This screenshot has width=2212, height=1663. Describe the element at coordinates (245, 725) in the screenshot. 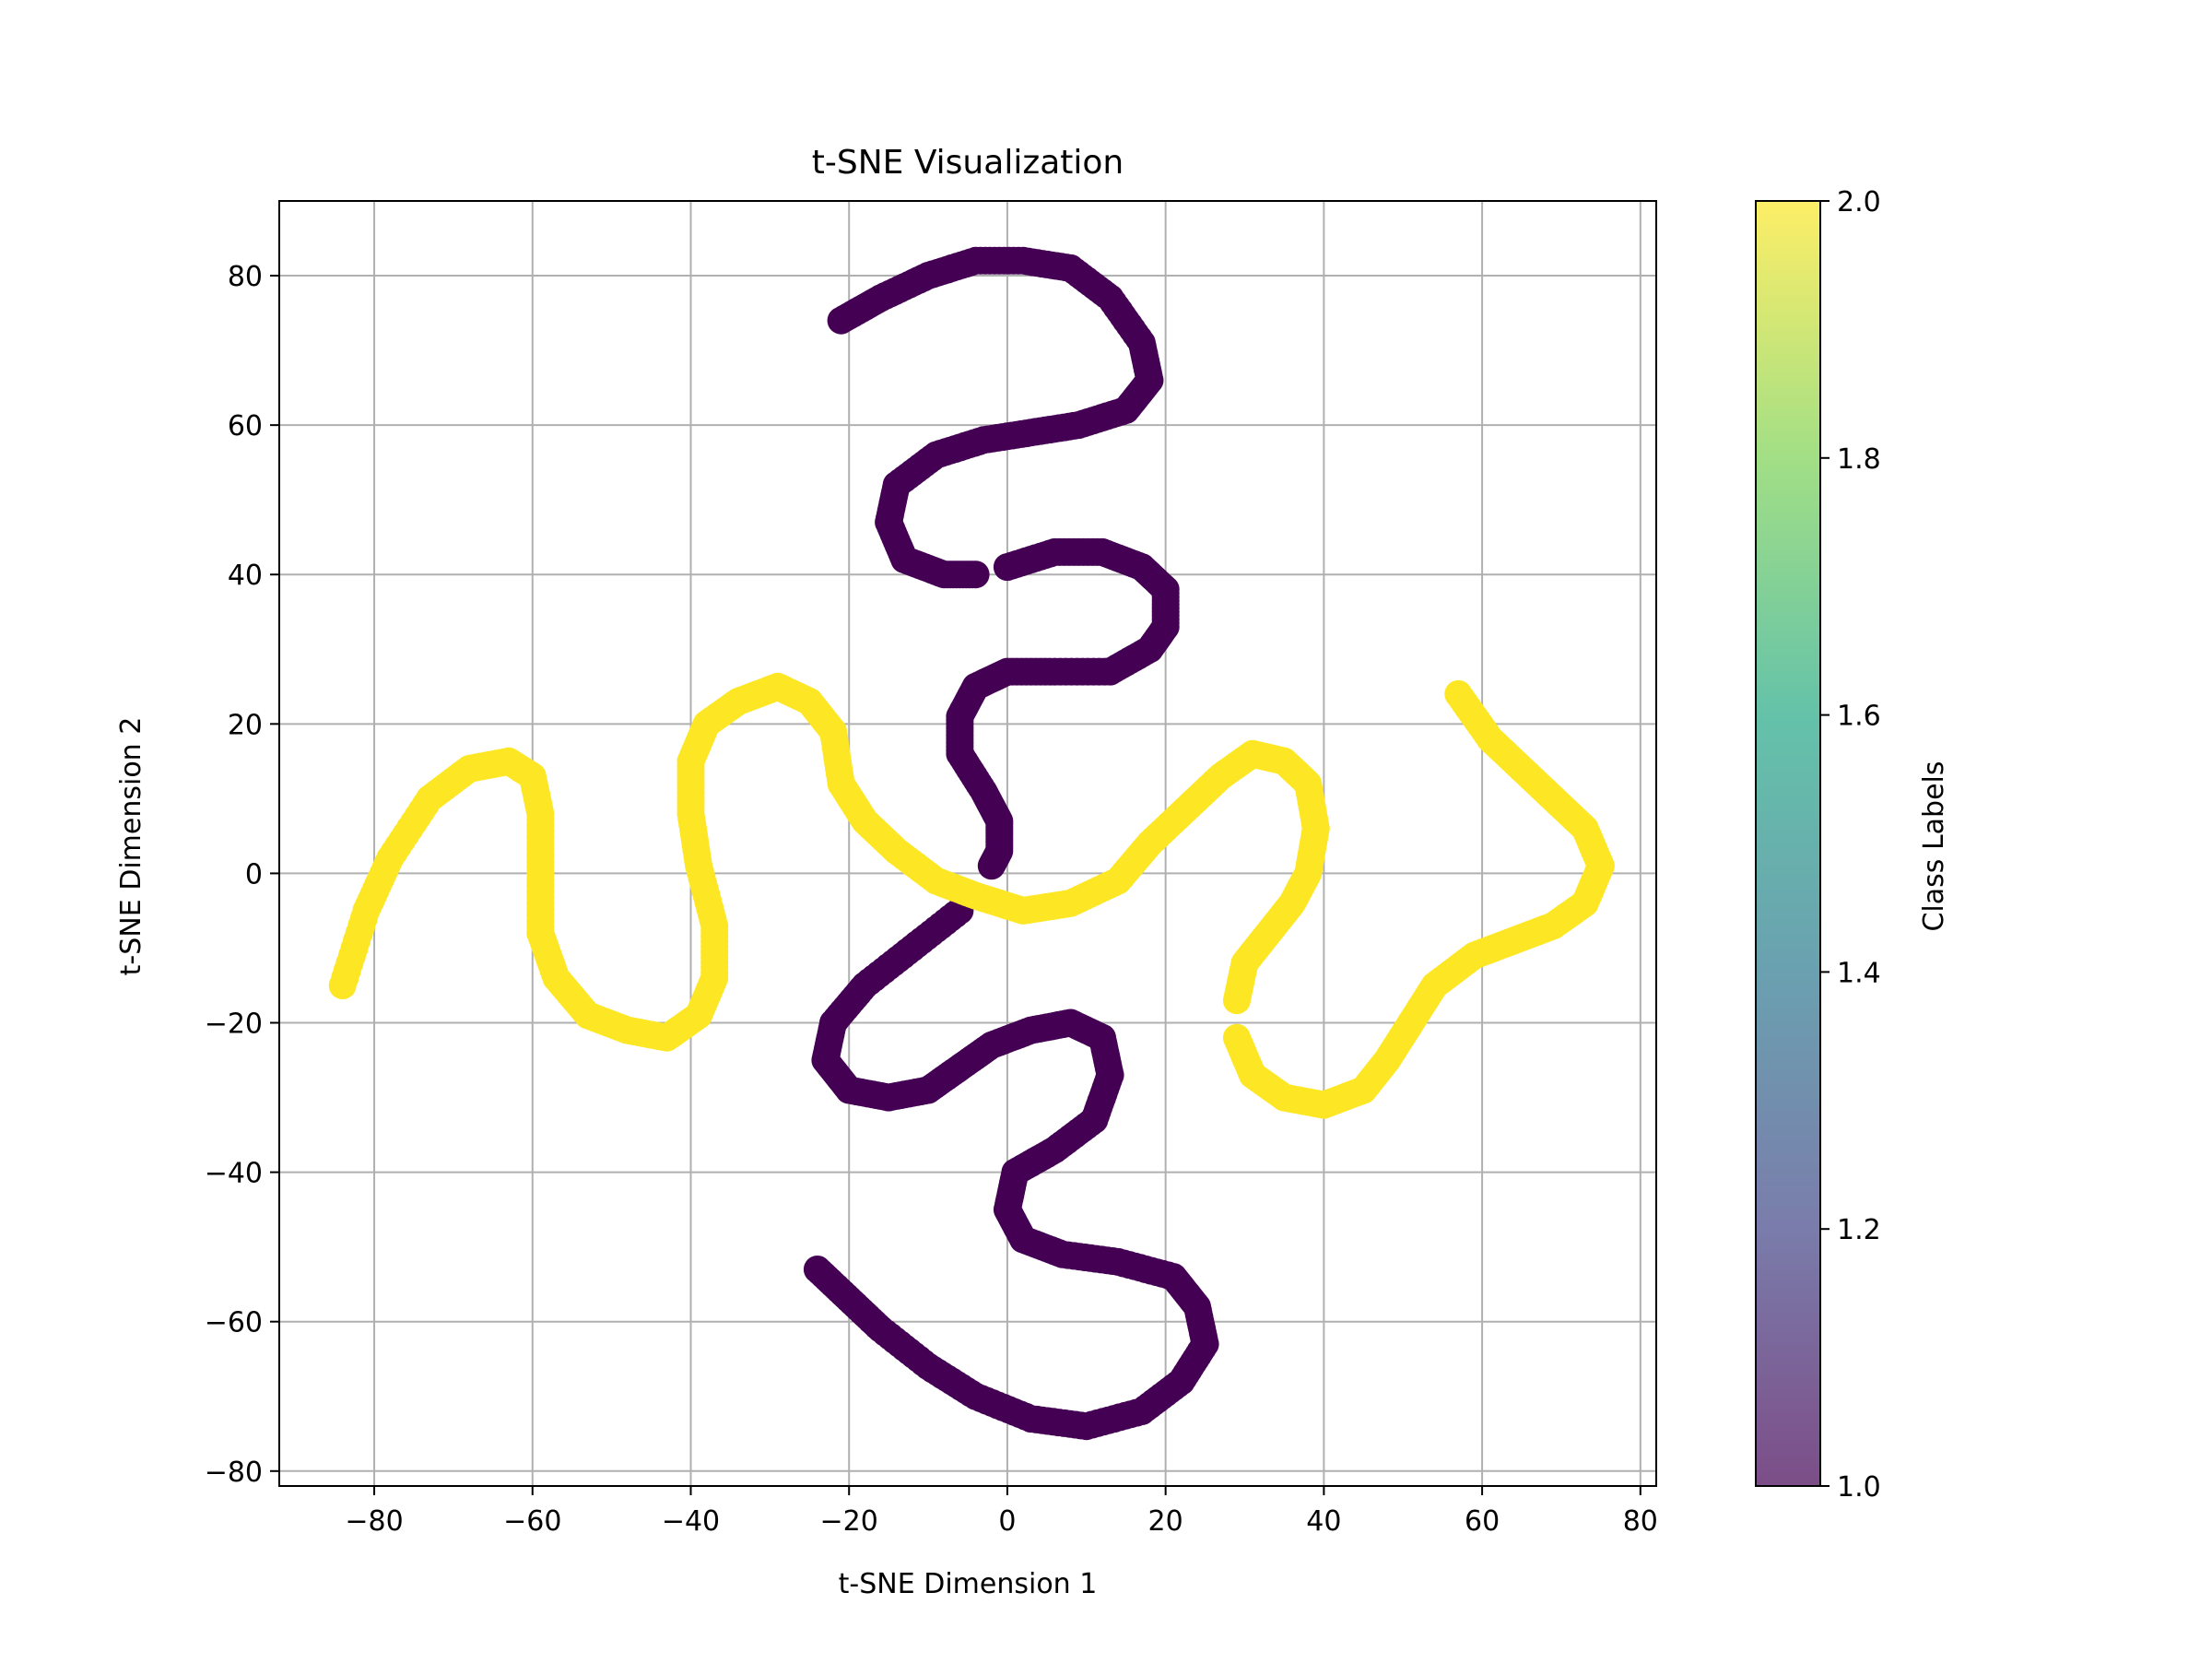

I see `y-tick-label: 20` at that location.